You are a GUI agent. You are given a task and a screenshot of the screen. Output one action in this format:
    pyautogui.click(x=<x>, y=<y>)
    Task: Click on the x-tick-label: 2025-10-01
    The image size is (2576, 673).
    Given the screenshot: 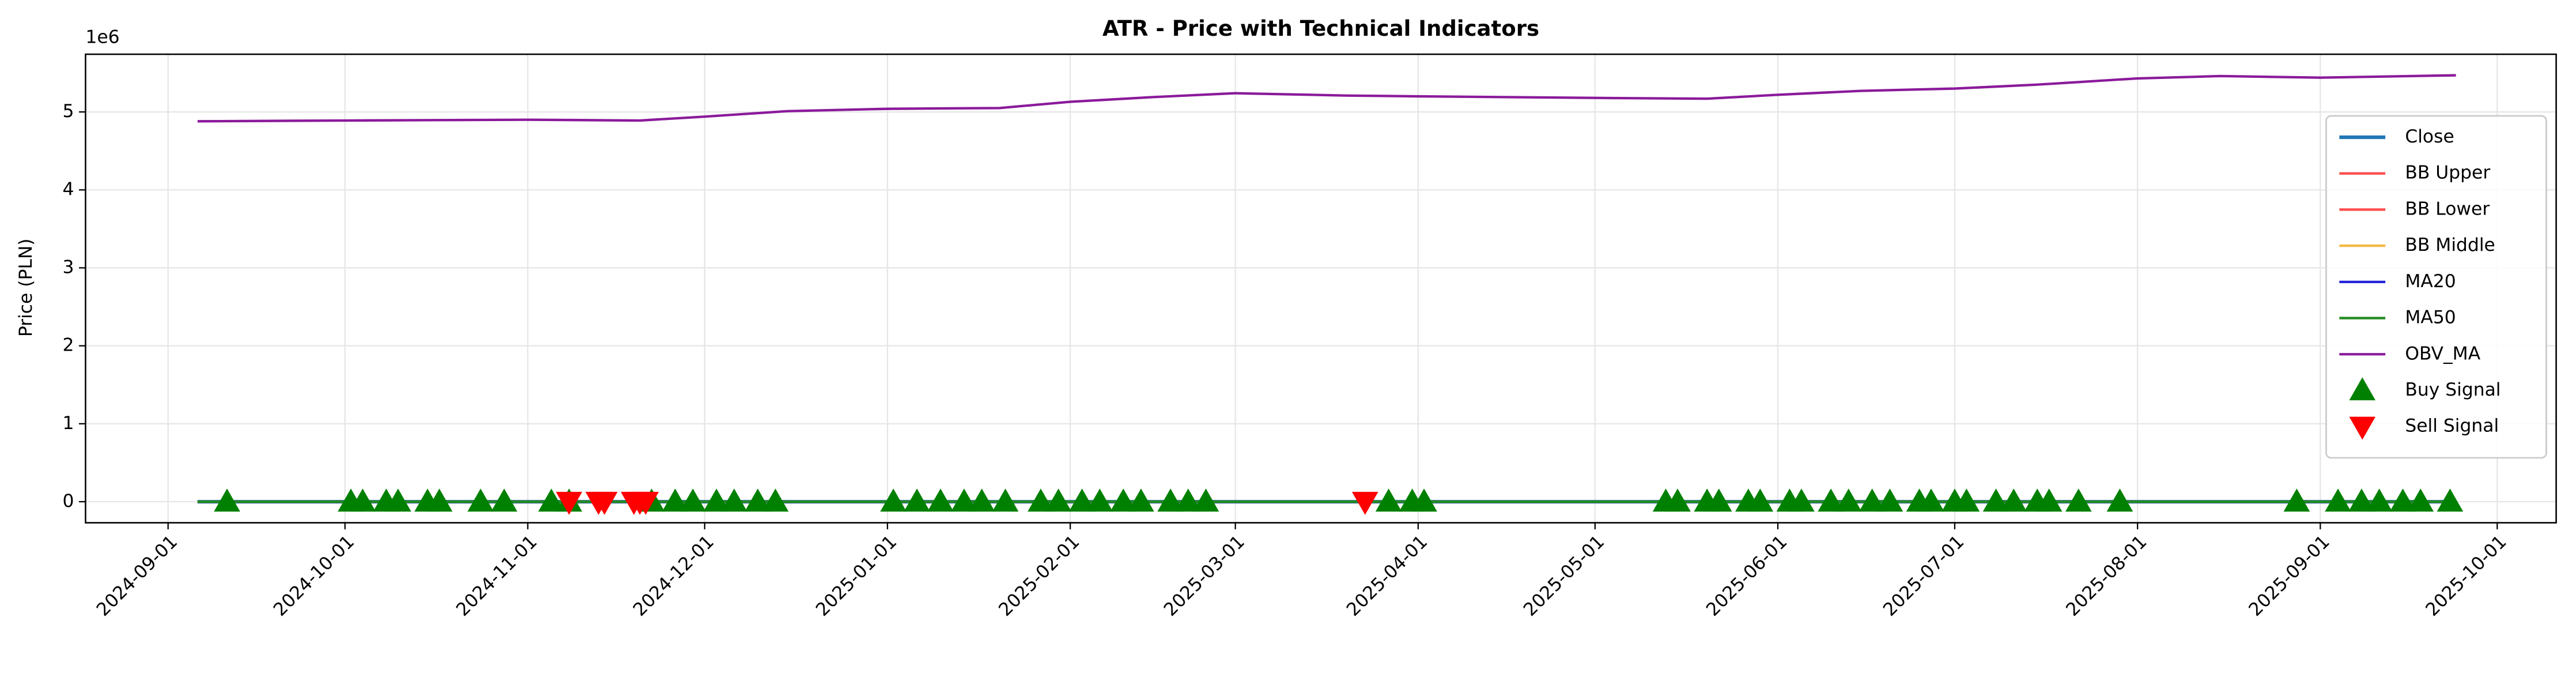 What is the action you would take?
    pyautogui.click(x=2466, y=576)
    